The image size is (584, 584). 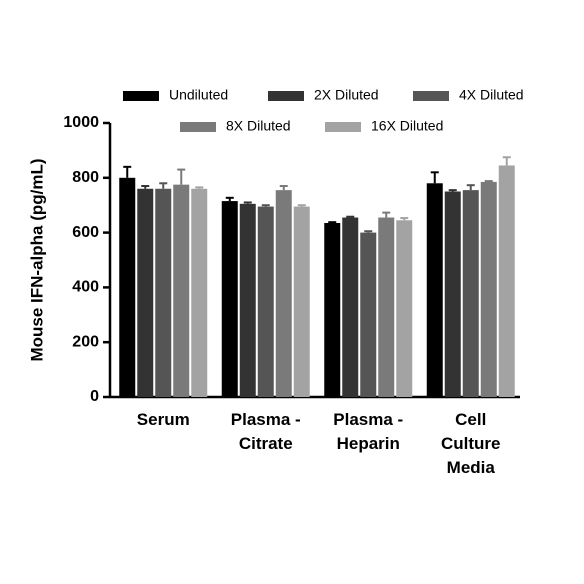 What do you see at coordinates (85, 177) in the screenshot?
I see `y-tick-label: 800` at bounding box center [85, 177].